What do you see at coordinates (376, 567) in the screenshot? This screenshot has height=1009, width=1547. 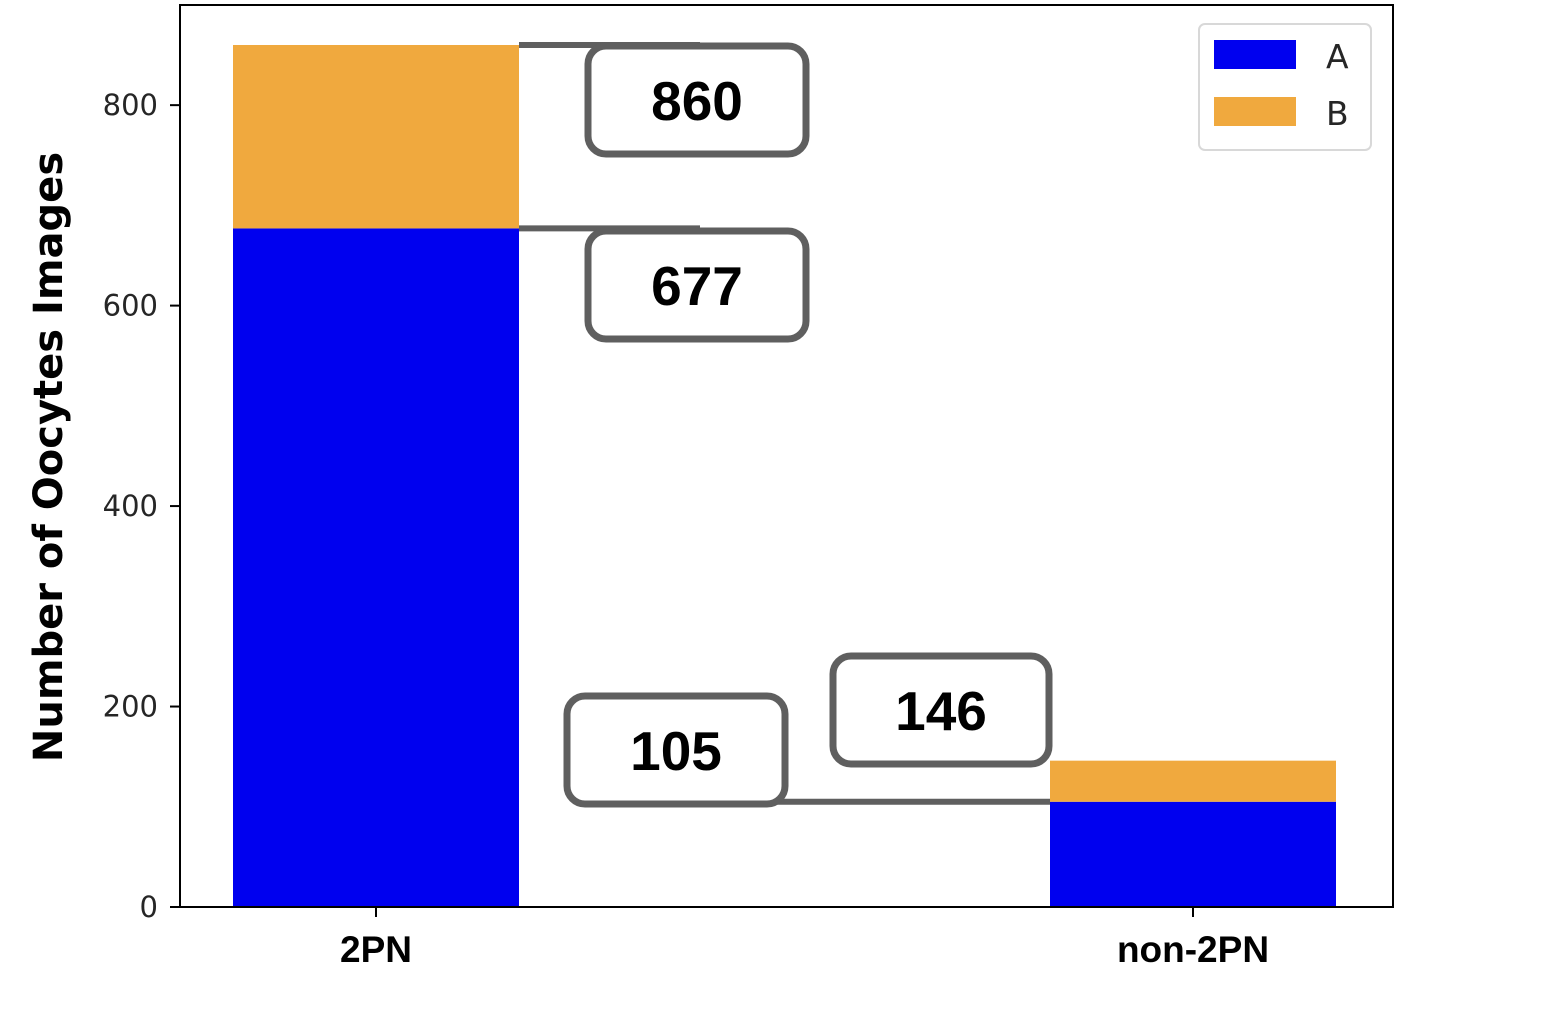 I see `bar-a-2pn` at bounding box center [376, 567].